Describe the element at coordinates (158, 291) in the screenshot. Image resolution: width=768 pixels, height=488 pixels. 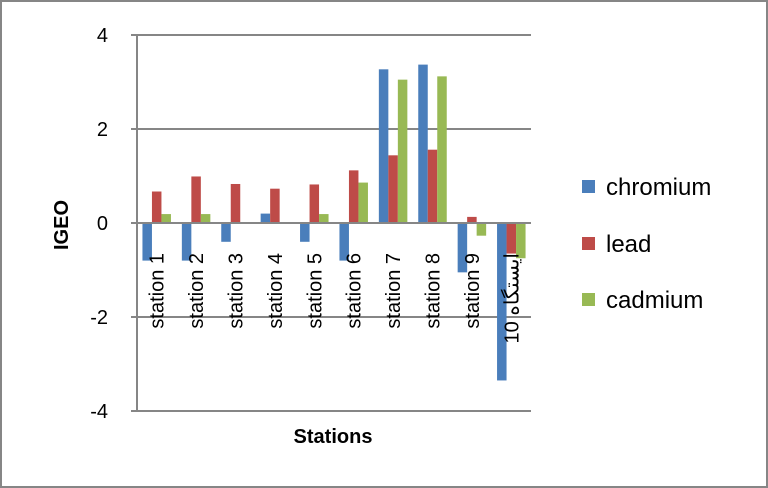
I see `x-category-label: station 1` at that location.